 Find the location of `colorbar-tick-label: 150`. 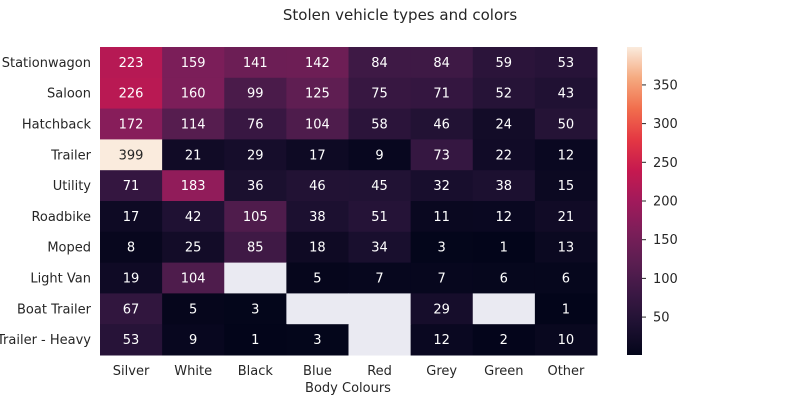

colorbar-tick-label: 150 is located at coordinates (665, 240).